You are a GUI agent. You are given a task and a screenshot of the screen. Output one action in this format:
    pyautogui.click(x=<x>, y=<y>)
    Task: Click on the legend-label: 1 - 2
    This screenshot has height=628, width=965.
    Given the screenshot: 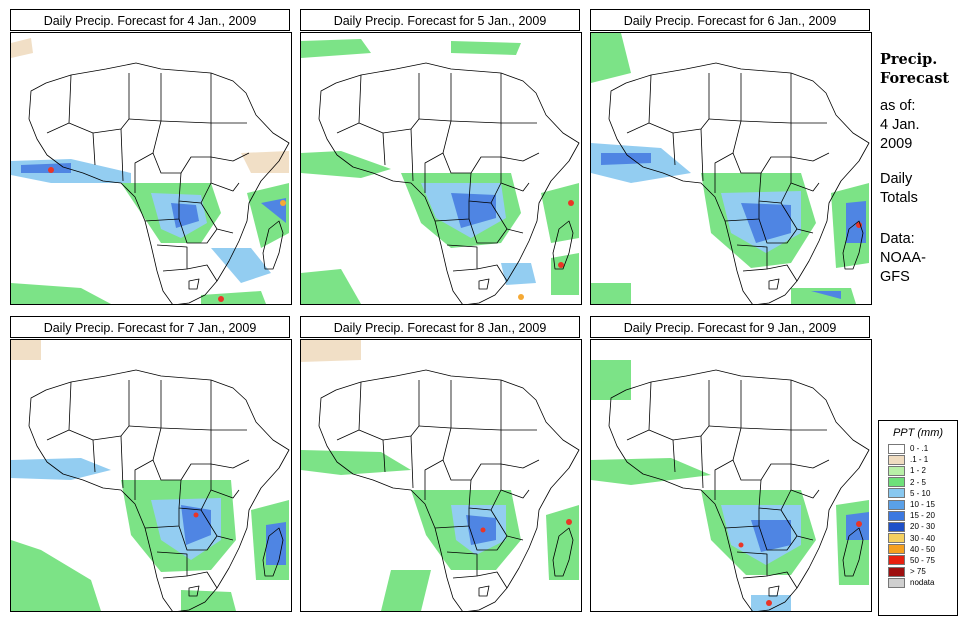 What is the action you would take?
    pyautogui.click(x=918, y=471)
    